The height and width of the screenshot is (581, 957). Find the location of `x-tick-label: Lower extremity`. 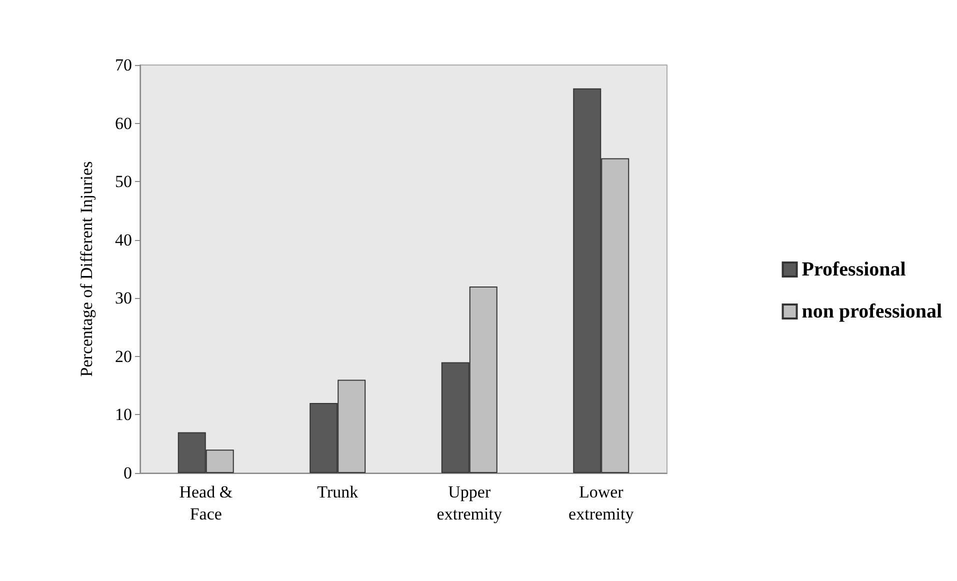

x-tick-label: Lower extremity is located at coordinates (601, 503).